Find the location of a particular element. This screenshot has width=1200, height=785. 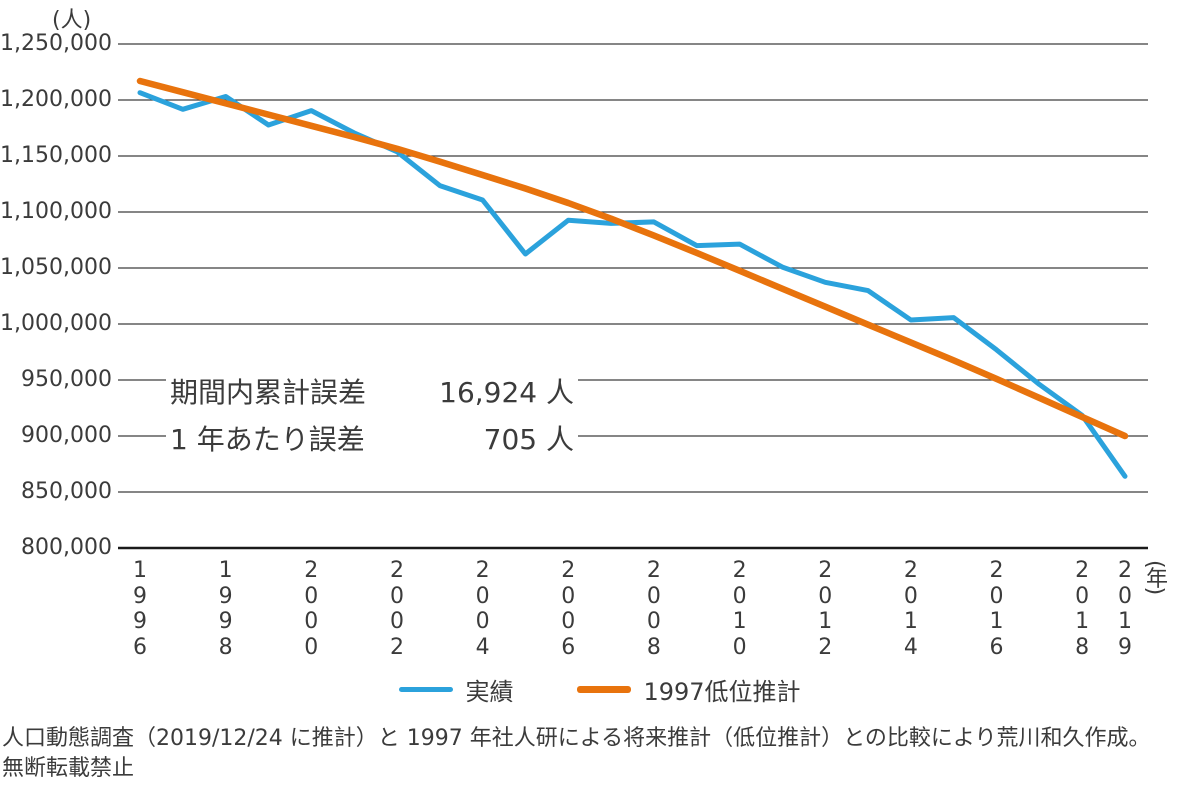

x-tick-label: 1996 is located at coordinates (140, 609).